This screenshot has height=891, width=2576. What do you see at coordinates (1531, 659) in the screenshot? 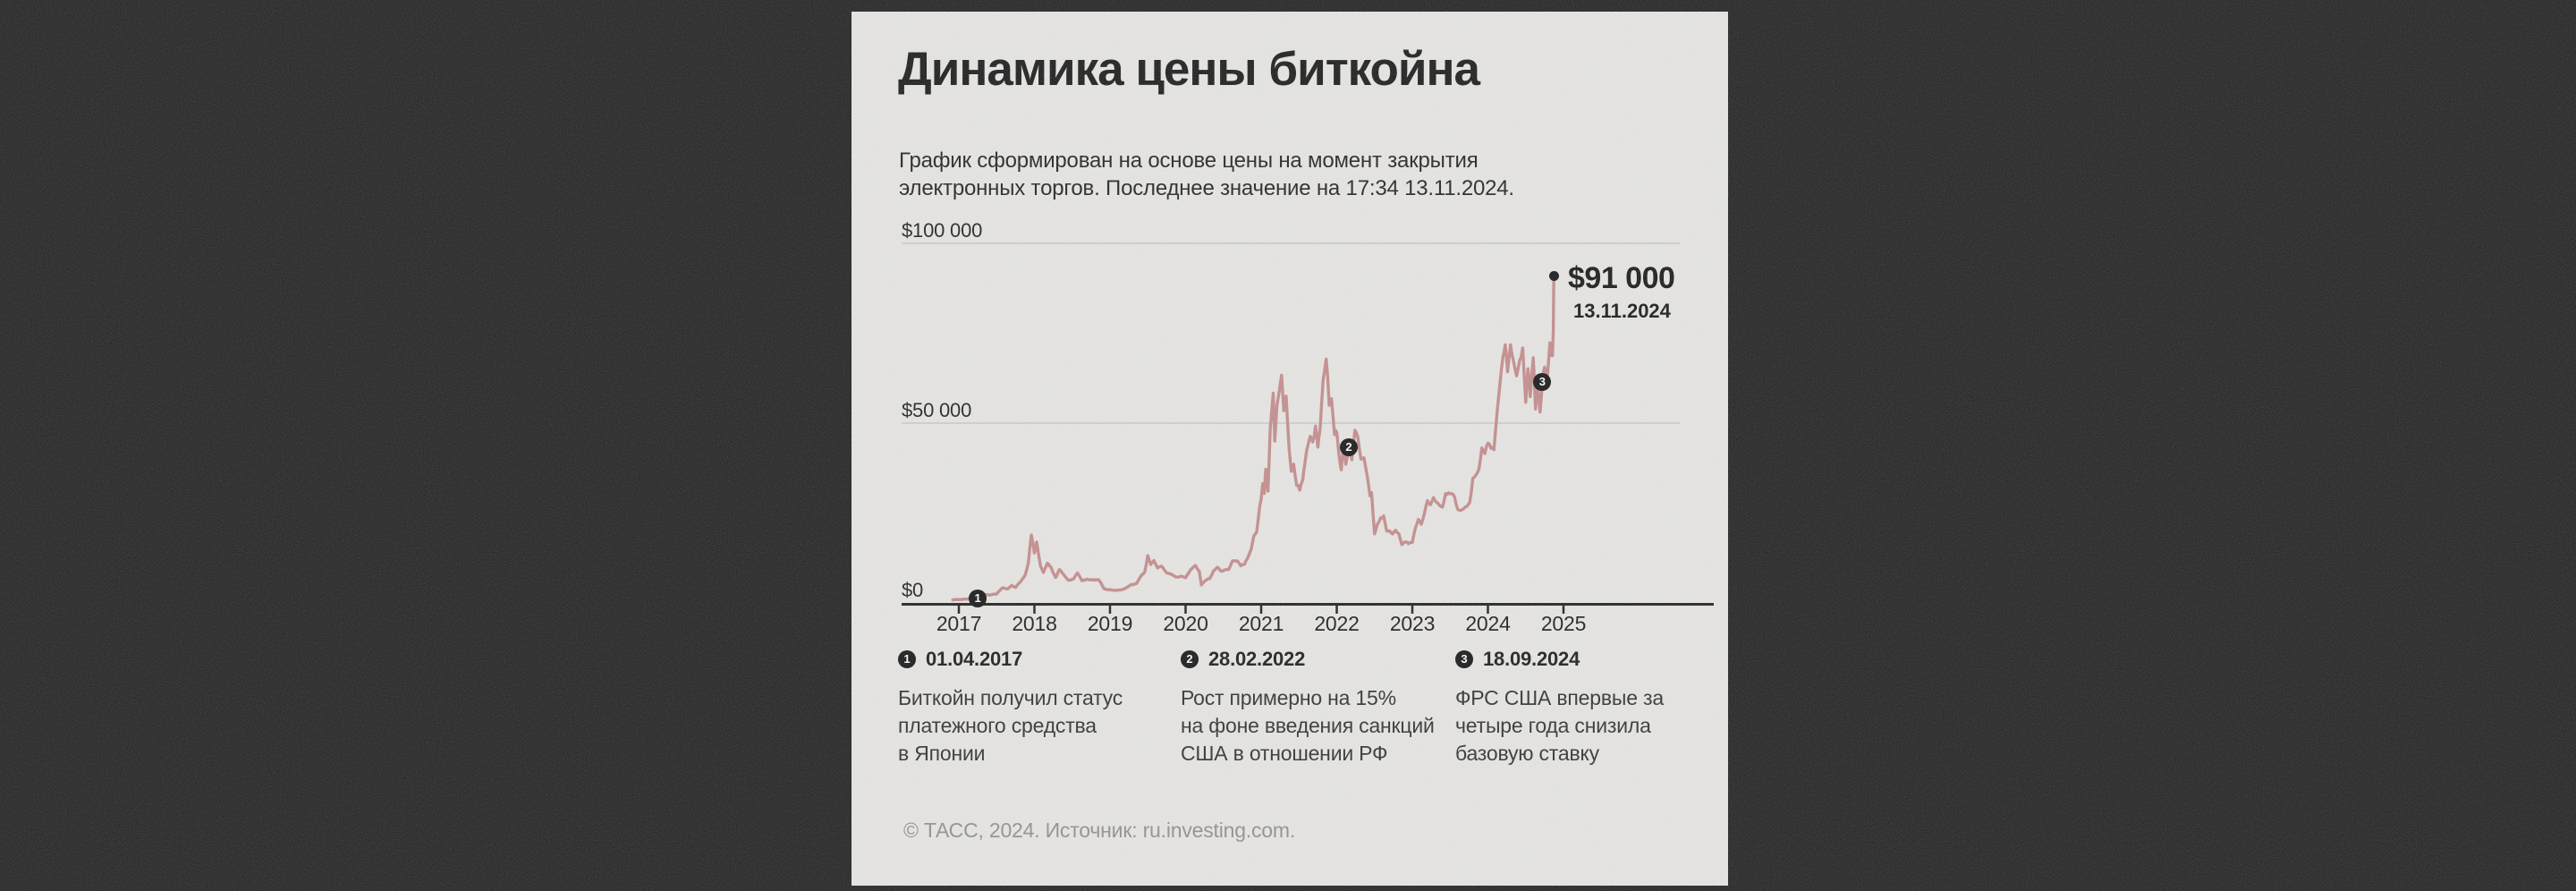
I see `legend-date-3: 18.09.2024` at bounding box center [1531, 659].